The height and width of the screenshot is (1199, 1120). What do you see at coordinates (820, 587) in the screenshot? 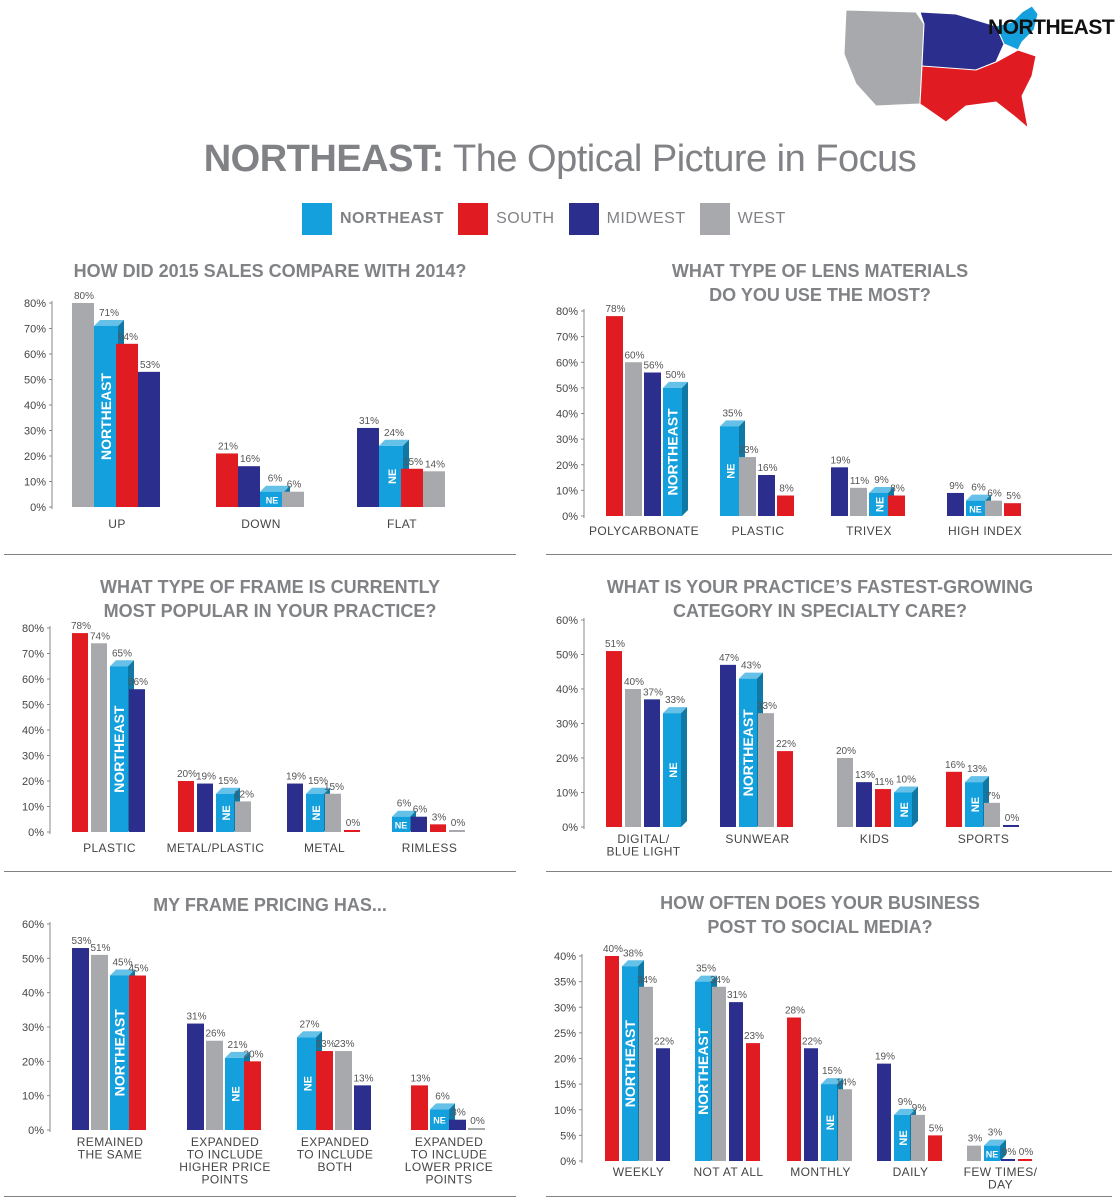
I see `chart-title-line: WHAT IS YOUR PRACTICE’S FASTEST-GROWING` at bounding box center [820, 587].